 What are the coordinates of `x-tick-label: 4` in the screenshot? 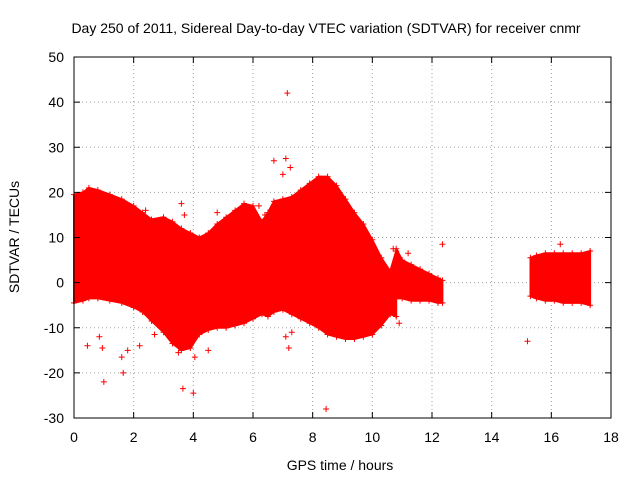 It's located at (193, 437).